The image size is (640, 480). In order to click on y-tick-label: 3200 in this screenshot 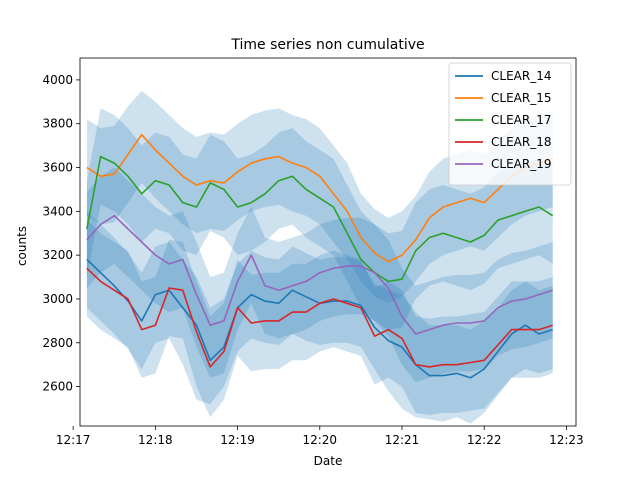, I will do `click(57, 255)`.